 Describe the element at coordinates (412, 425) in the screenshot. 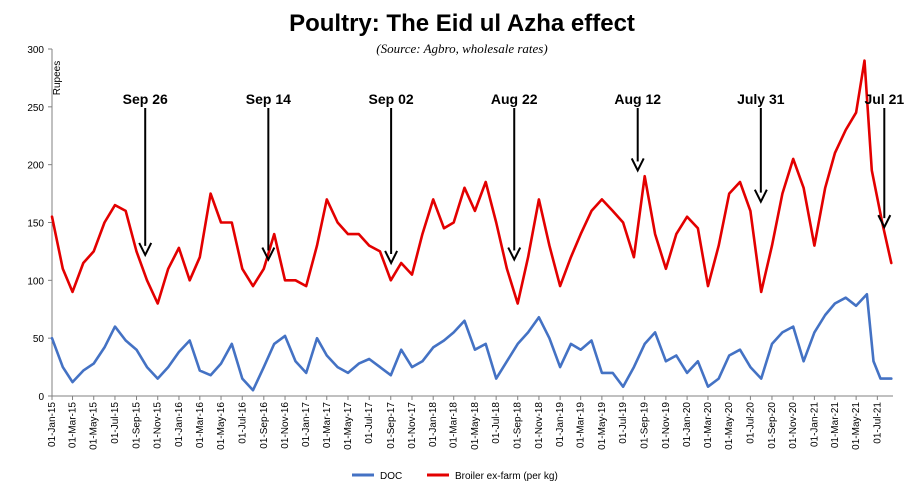

I see `x-tick-label: 01-Nov-17` at that location.